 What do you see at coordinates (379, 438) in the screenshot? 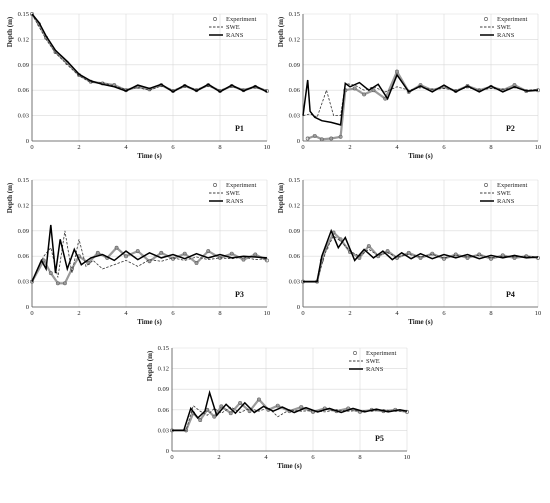
I see `panel-label: P5` at bounding box center [379, 438].